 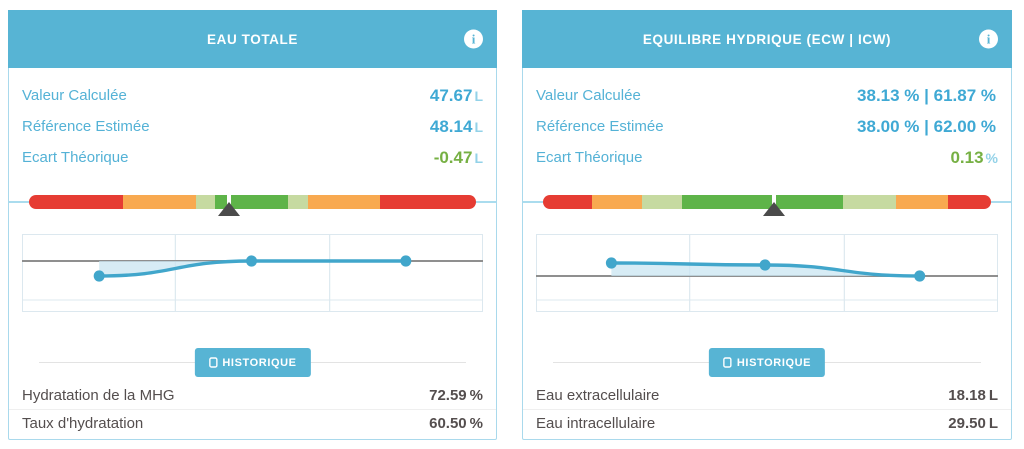 I want to click on footer-row-label: Taux d'hydratation, so click(x=83, y=423).